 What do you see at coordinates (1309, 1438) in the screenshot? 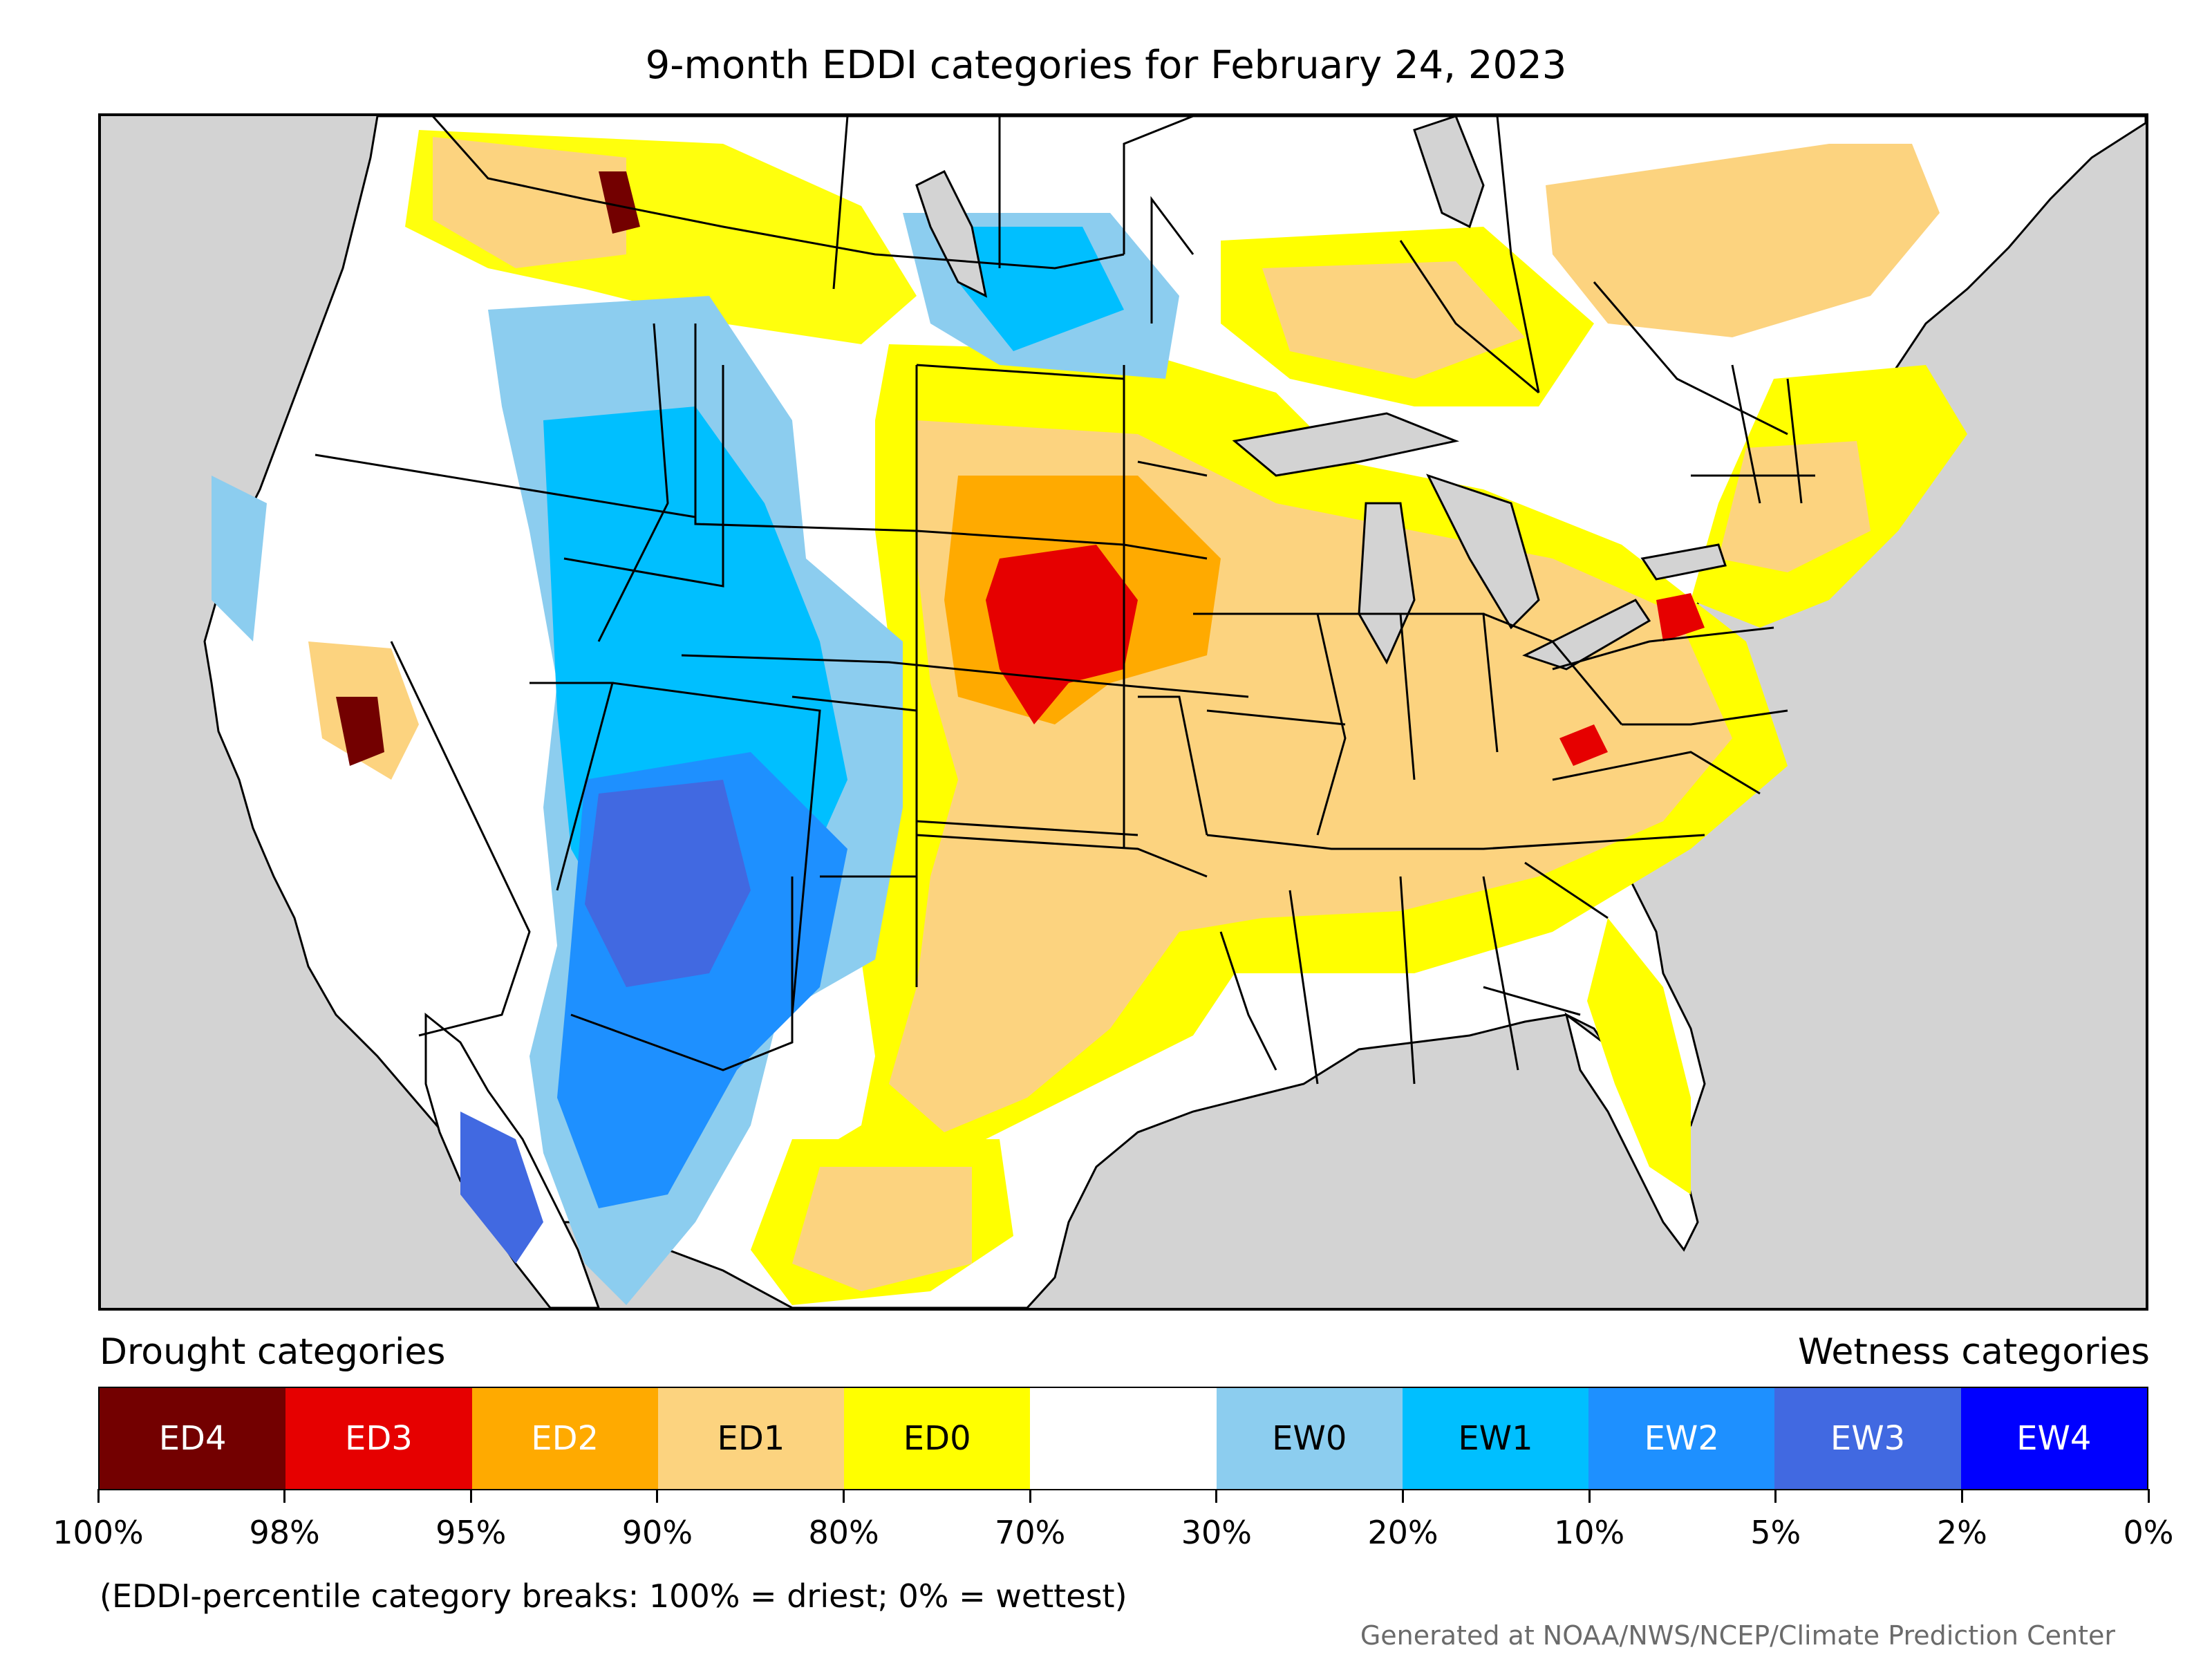
I see `colorbar-segment-ew0: EW0` at bounding box center [1309, 1438].